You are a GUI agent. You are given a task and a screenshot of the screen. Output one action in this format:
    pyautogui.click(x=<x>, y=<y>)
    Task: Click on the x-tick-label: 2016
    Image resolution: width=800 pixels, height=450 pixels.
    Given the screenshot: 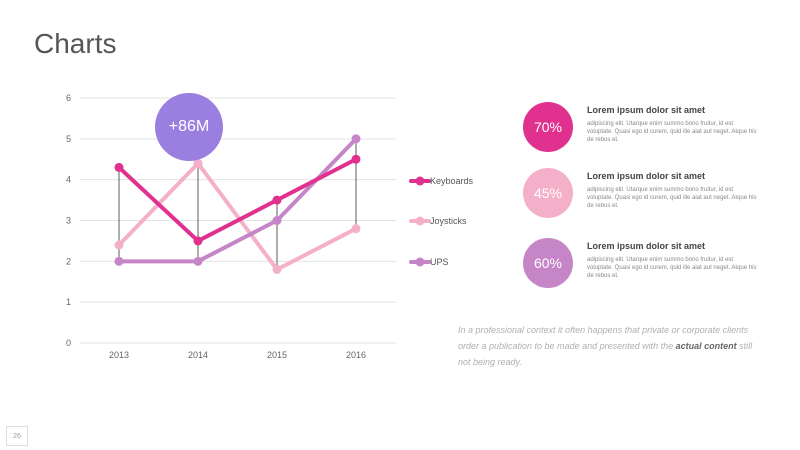 What is the action you would take?
    pyautogui.click(x=356, y=355)
    